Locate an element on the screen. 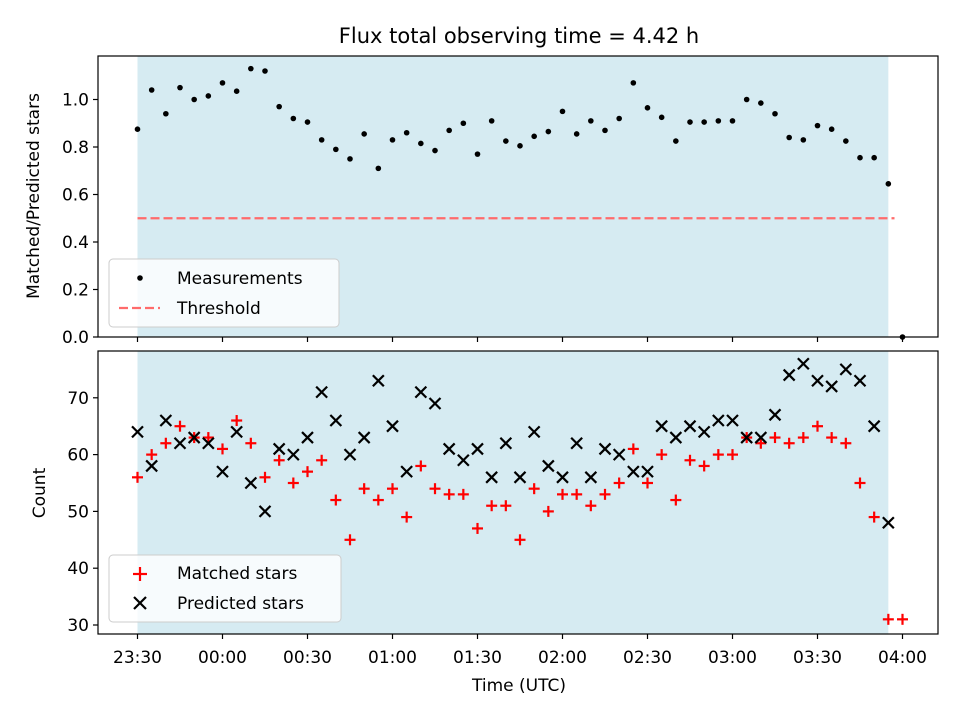  top-y-tick-label: 0.4 is located at coordinates (75, 243).